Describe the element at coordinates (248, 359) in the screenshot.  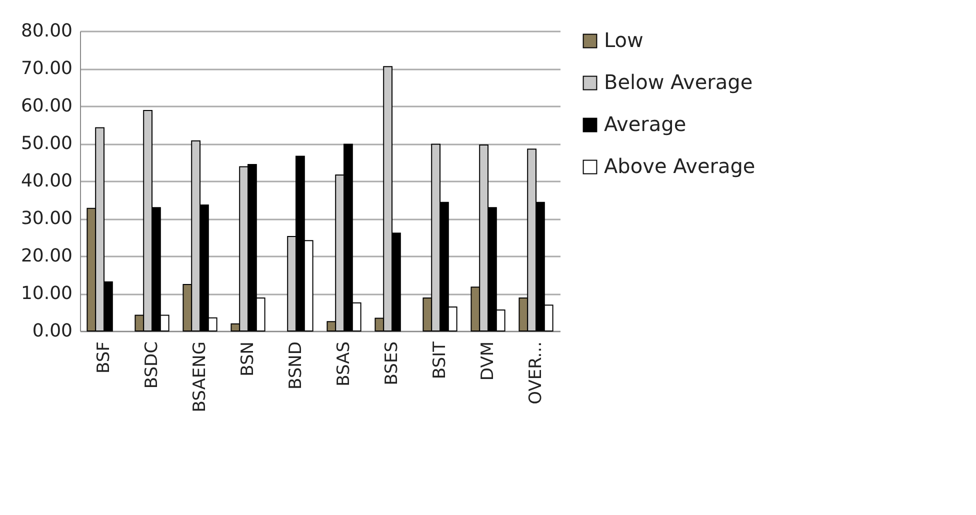
I see `x-tick-label: BSN` at that location.